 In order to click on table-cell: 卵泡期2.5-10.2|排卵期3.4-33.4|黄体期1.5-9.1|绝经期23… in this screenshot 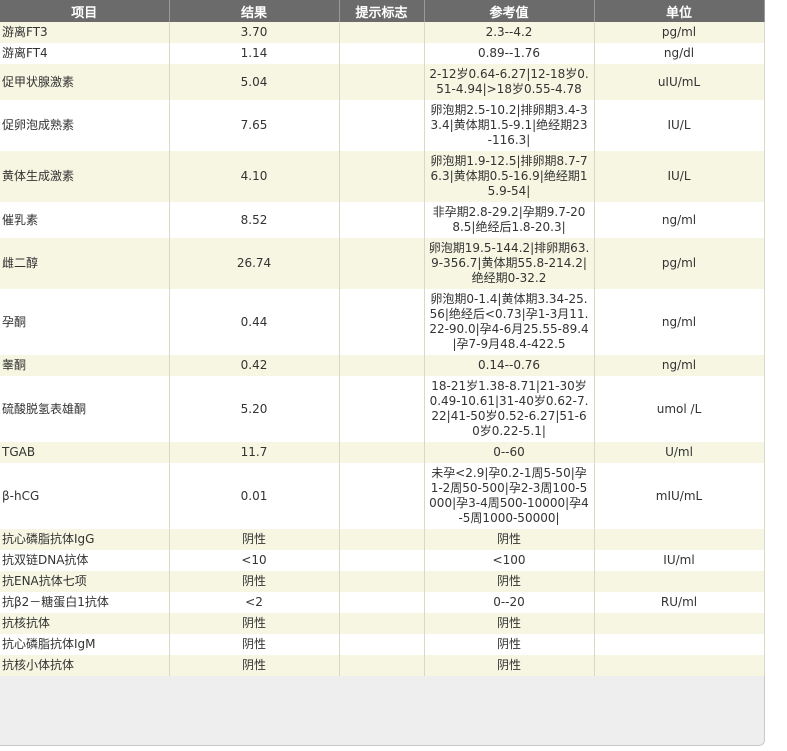, I will do `click(509, 125)`.